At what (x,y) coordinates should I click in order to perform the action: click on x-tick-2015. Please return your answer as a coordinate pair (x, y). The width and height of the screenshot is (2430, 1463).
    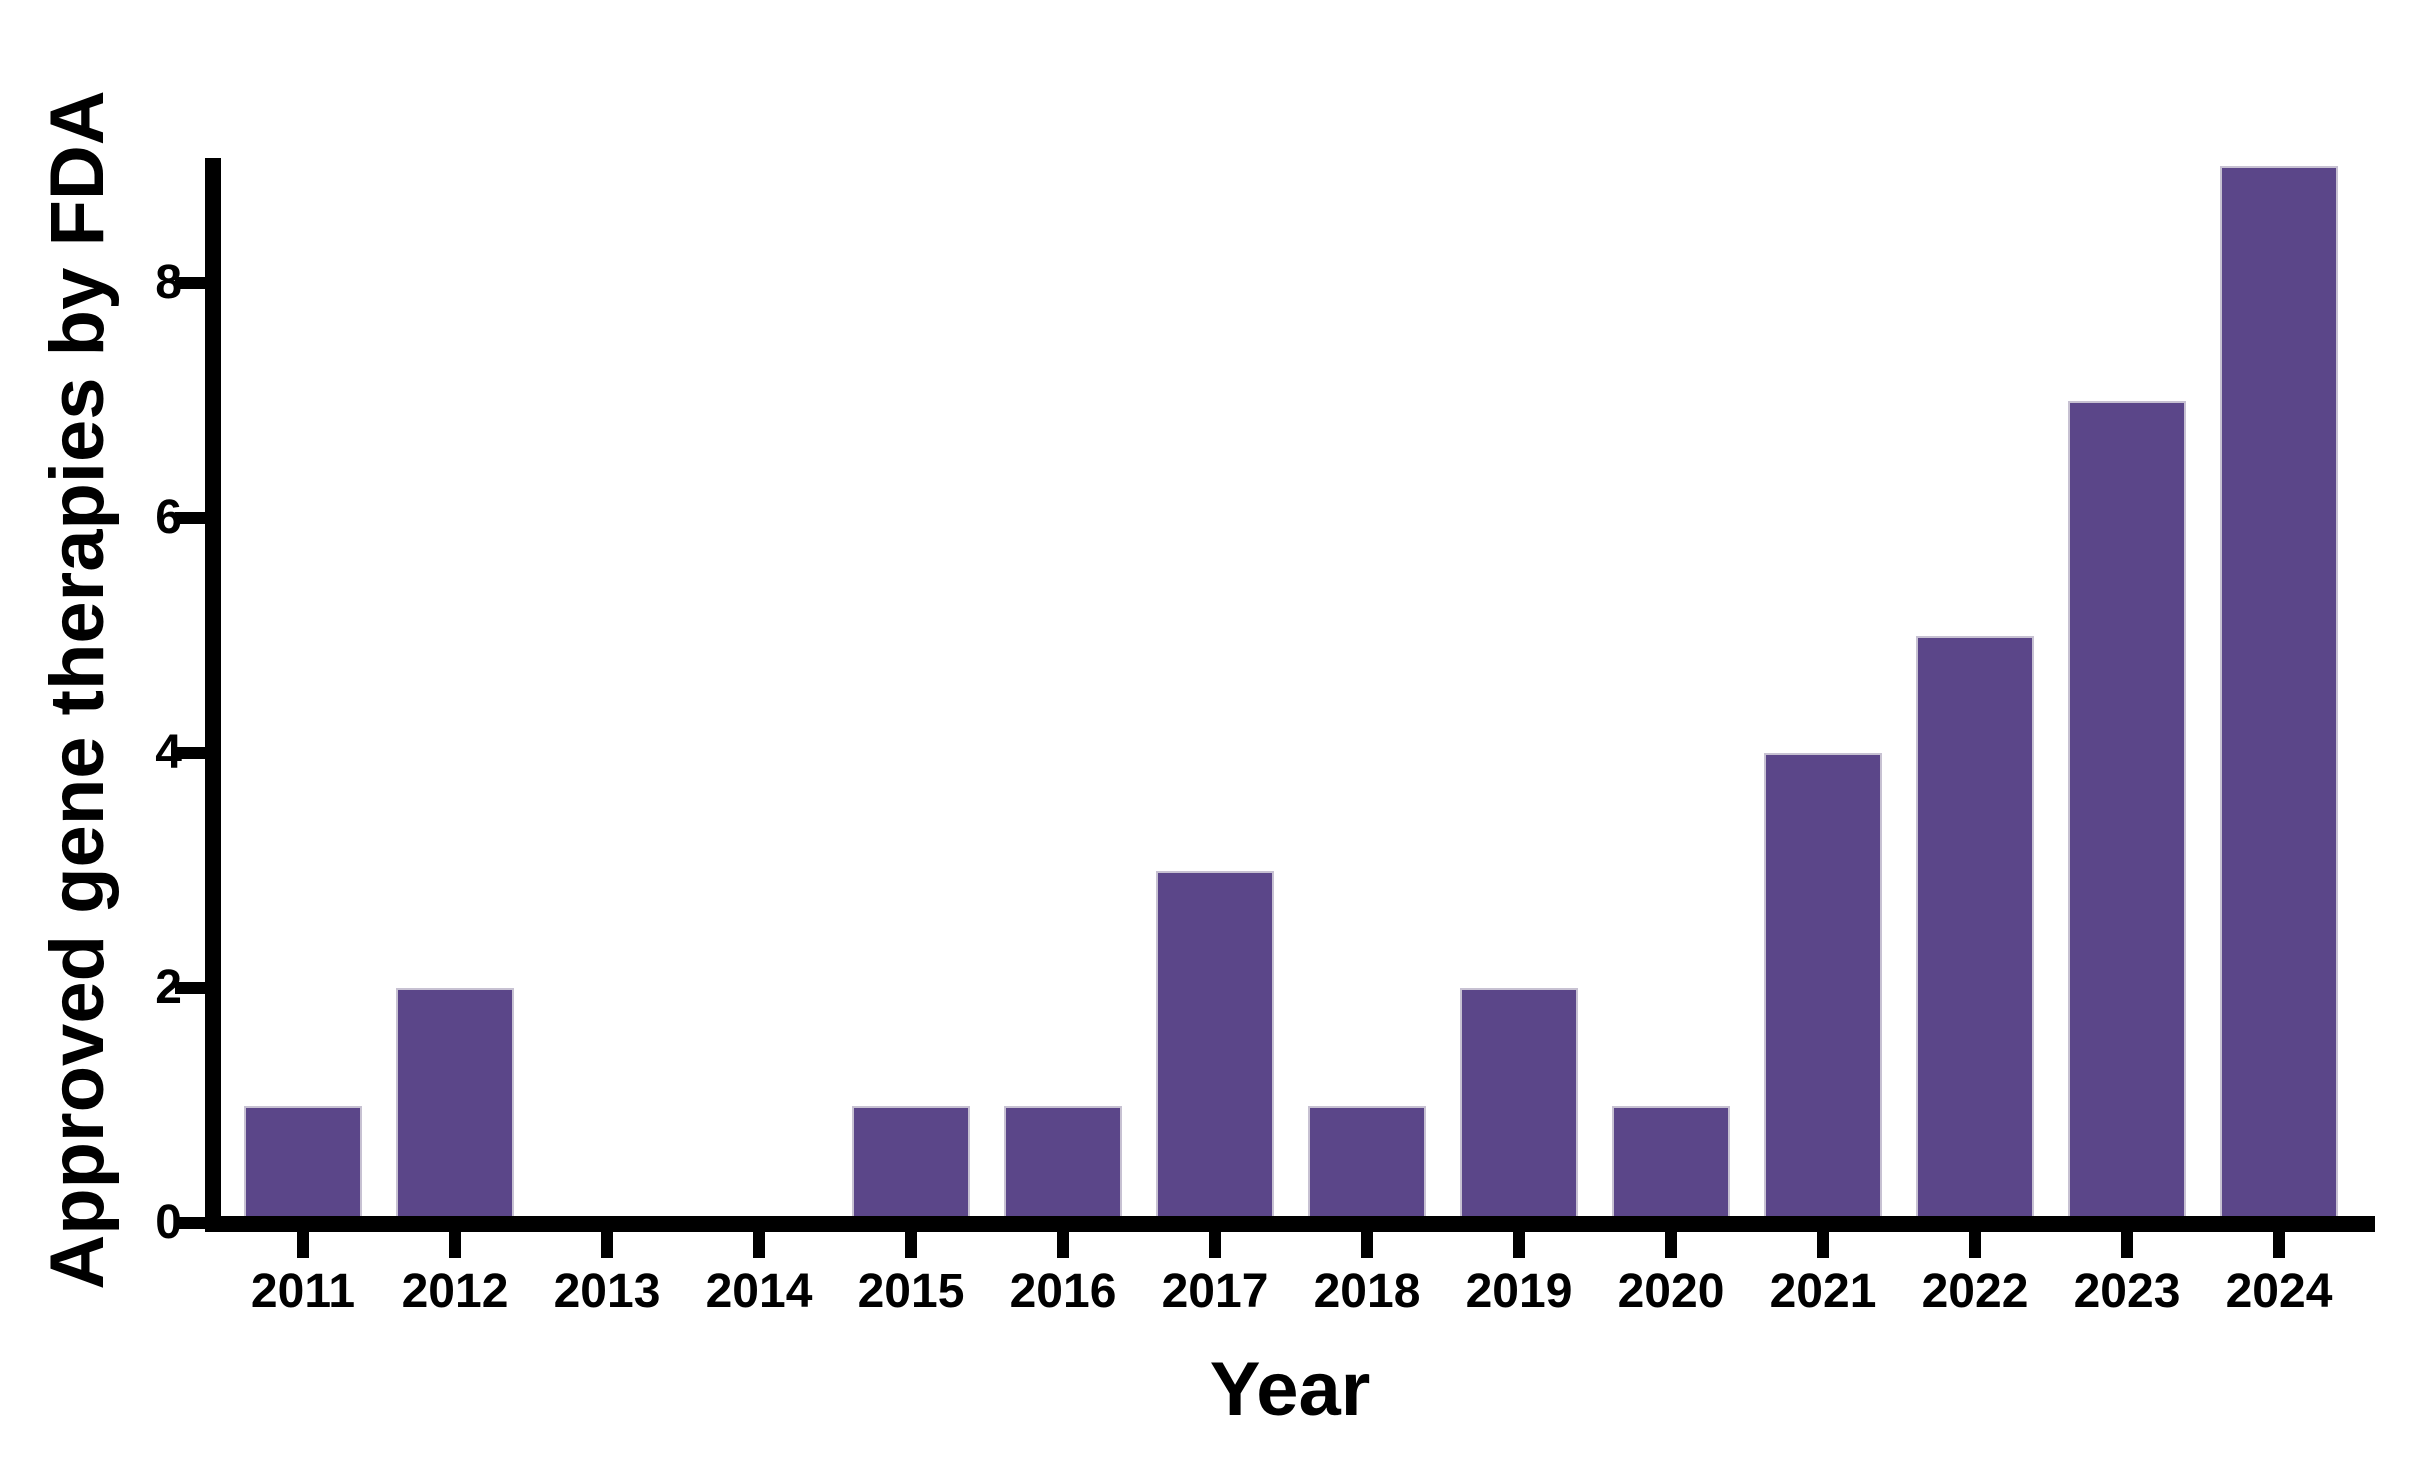
    Looking at the image, I should click on (911, 1245).